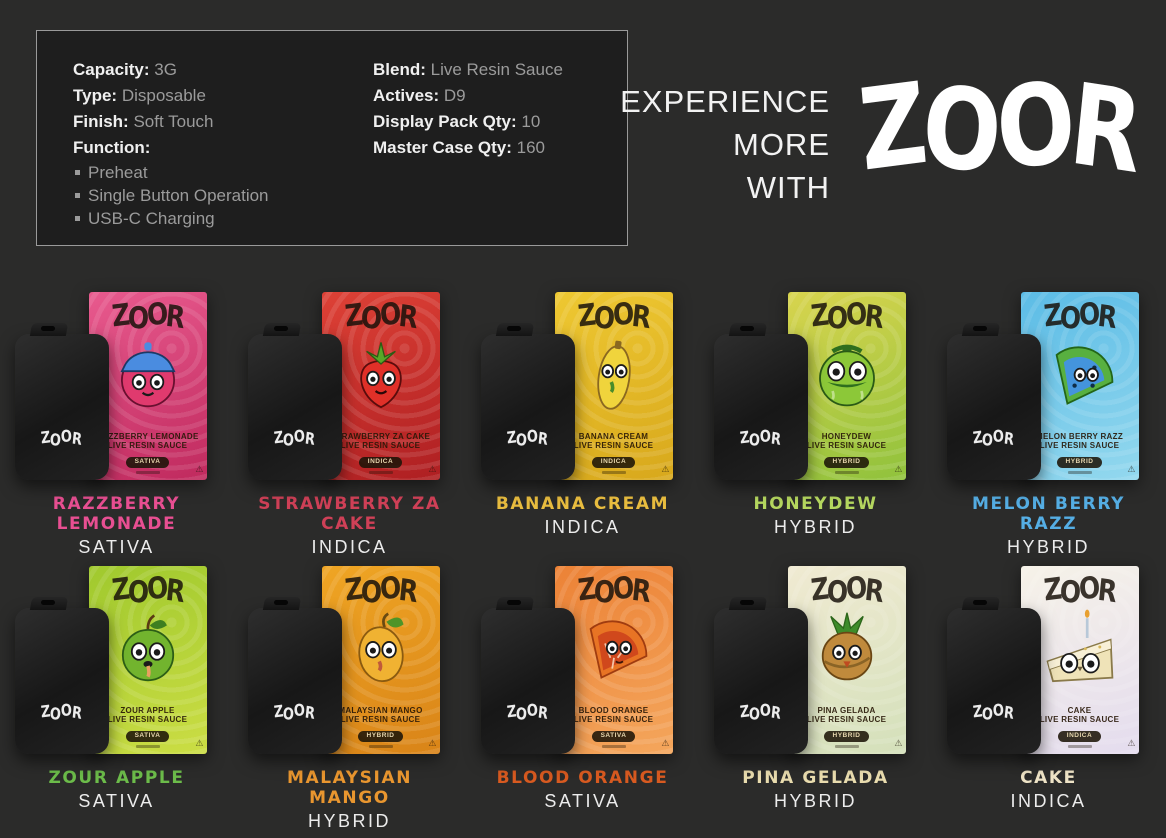  Describe the element at coordinates (148, 727) in the screenshot. I see `box-text: ZOUR APPLE LIVE RESIN SAUCE SATIVA` at that location.